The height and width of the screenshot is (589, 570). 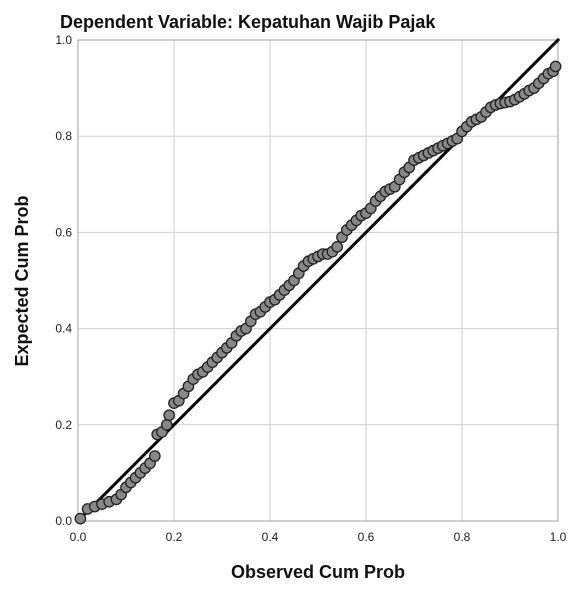 What do you see at coordinates (63, 521) in the screenshot?
I see `y-tick-label: 0.0` at bounding box center [63, 521].